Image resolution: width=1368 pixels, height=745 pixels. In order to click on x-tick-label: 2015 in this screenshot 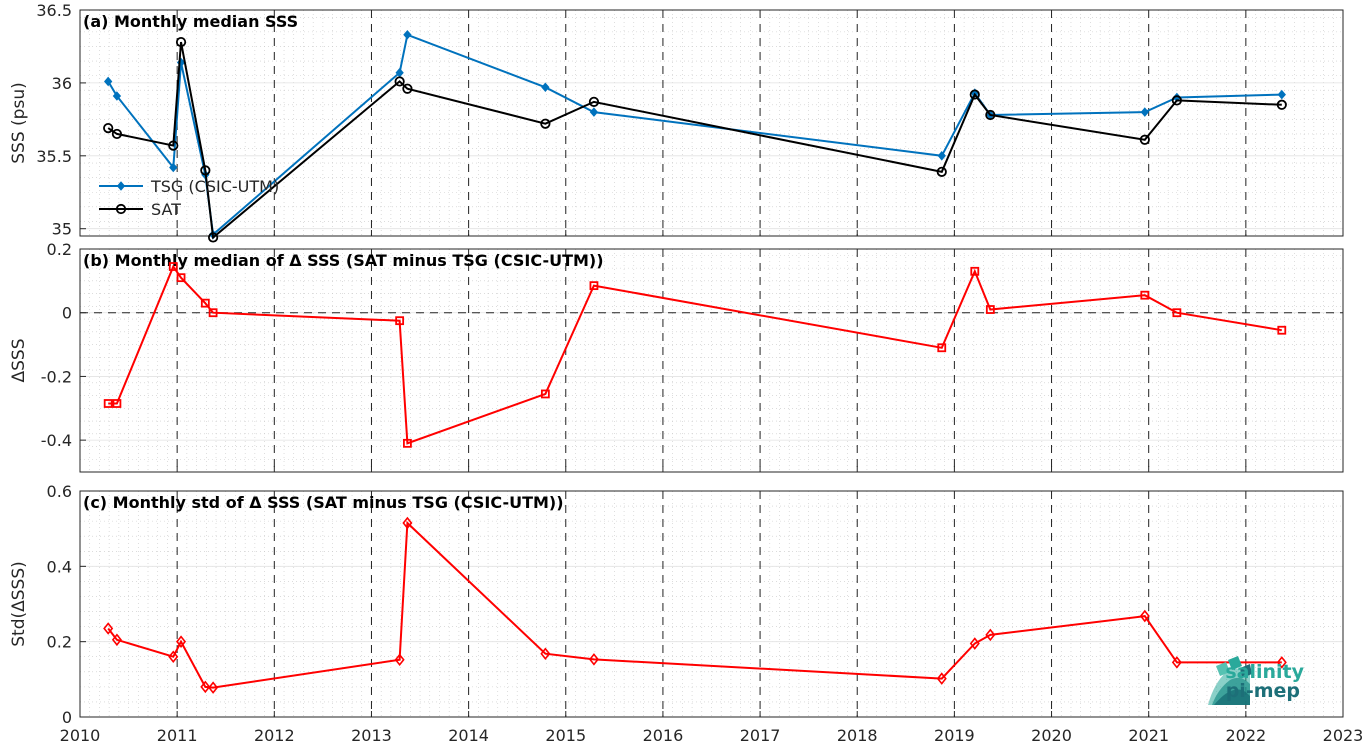, I will do `click(565, 735)`.